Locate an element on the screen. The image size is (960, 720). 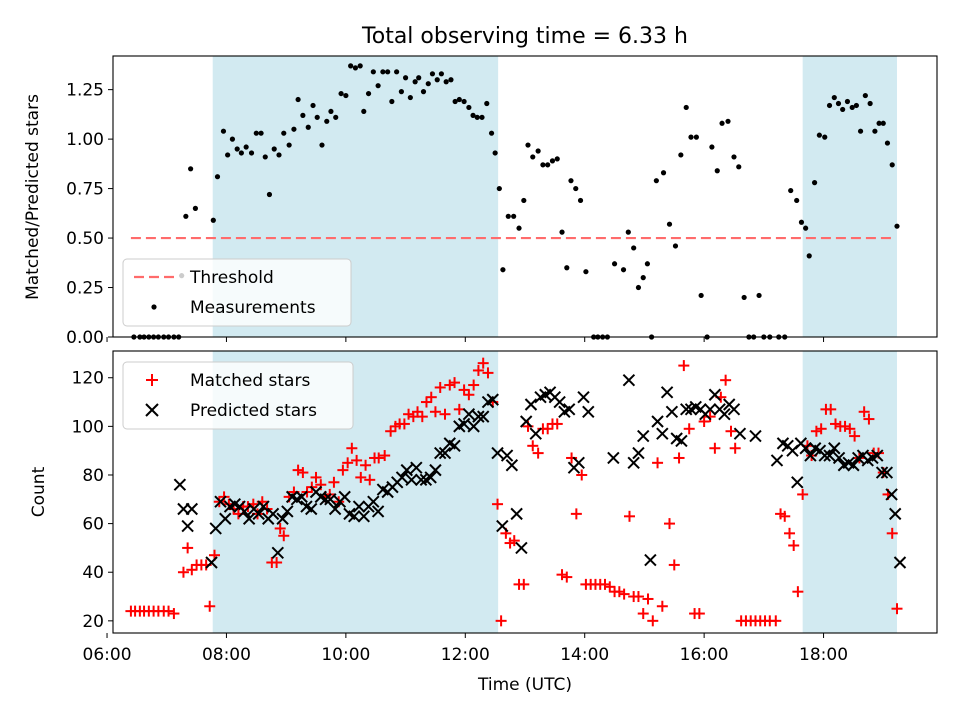
top-x-ticks is located at coordinates (465, 339).